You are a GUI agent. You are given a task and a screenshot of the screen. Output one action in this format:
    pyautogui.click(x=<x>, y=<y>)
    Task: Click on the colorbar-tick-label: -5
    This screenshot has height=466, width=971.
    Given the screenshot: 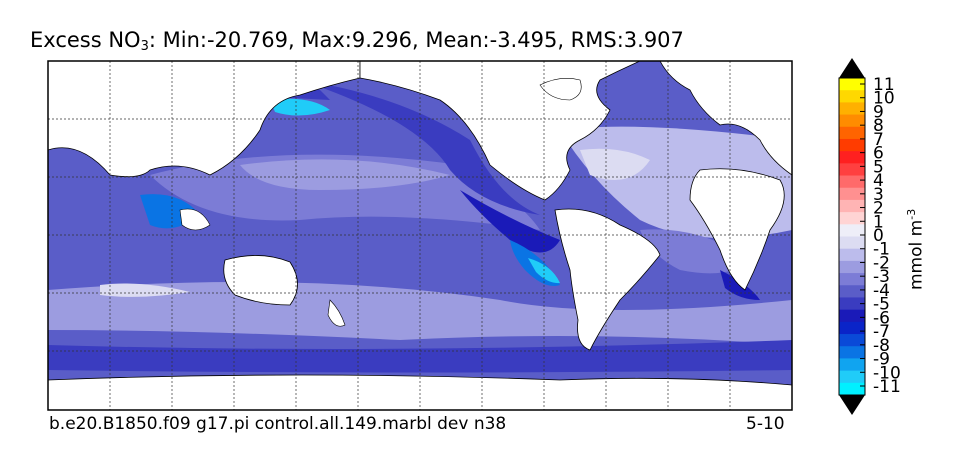 What is the action you would take?
    pyautogui.click(x=881, y=305)
    